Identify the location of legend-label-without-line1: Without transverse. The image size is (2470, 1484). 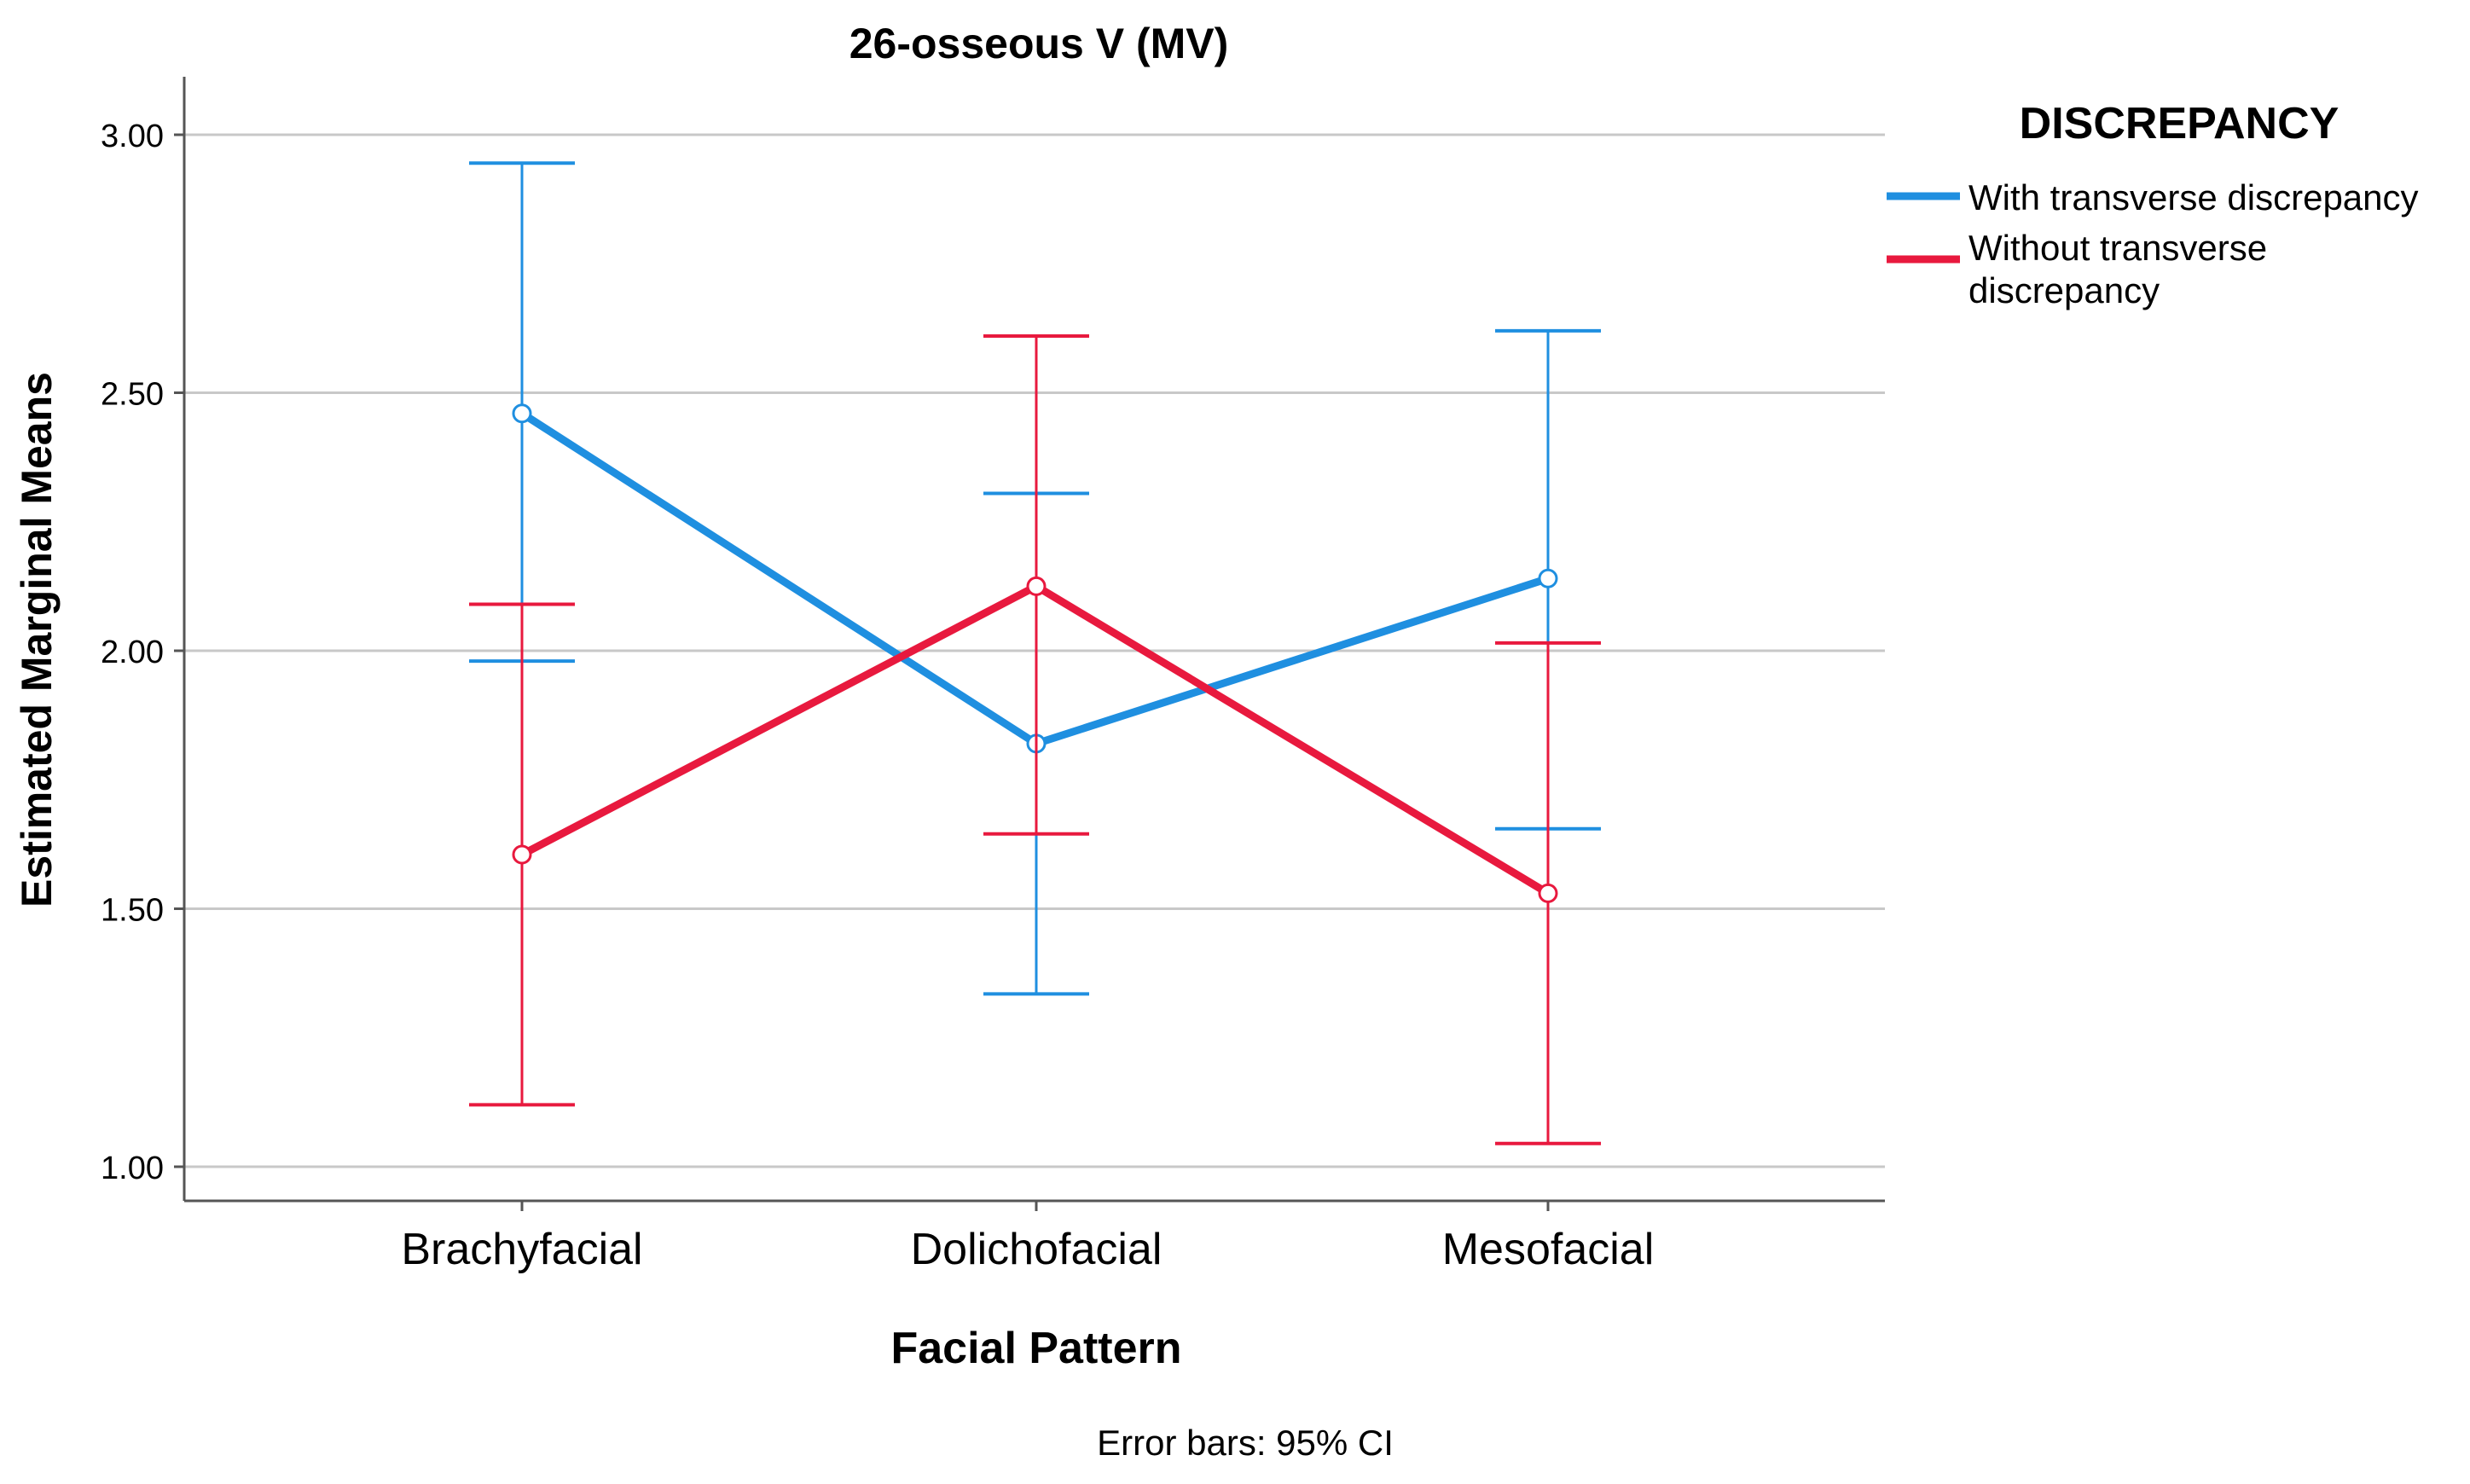
(2117, 248).